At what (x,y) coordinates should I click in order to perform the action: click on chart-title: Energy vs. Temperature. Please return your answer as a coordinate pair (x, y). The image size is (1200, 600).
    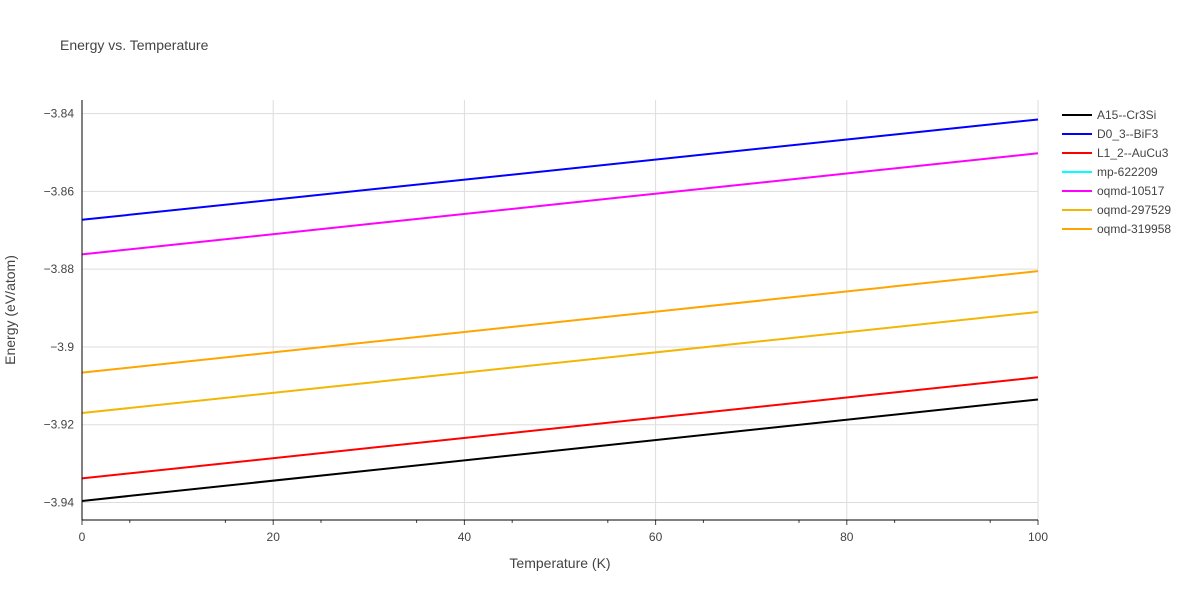
    Looking at the image, I should click on (134, 45).